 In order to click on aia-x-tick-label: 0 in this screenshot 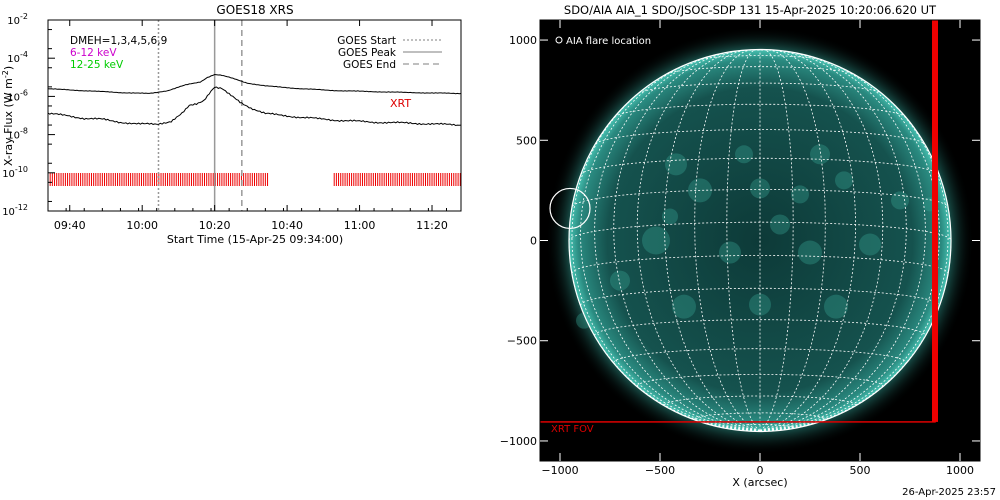, I will do `click(760, 470)`.